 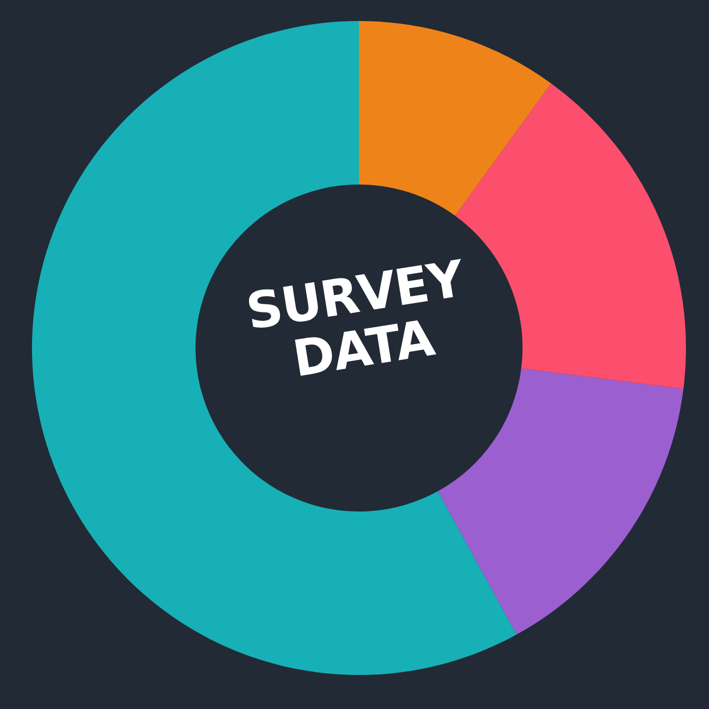 What do you see at coordinates (355, 320) in the screenshot?
I see `text: SURVEY DATA` at bounding box center [355, 320].